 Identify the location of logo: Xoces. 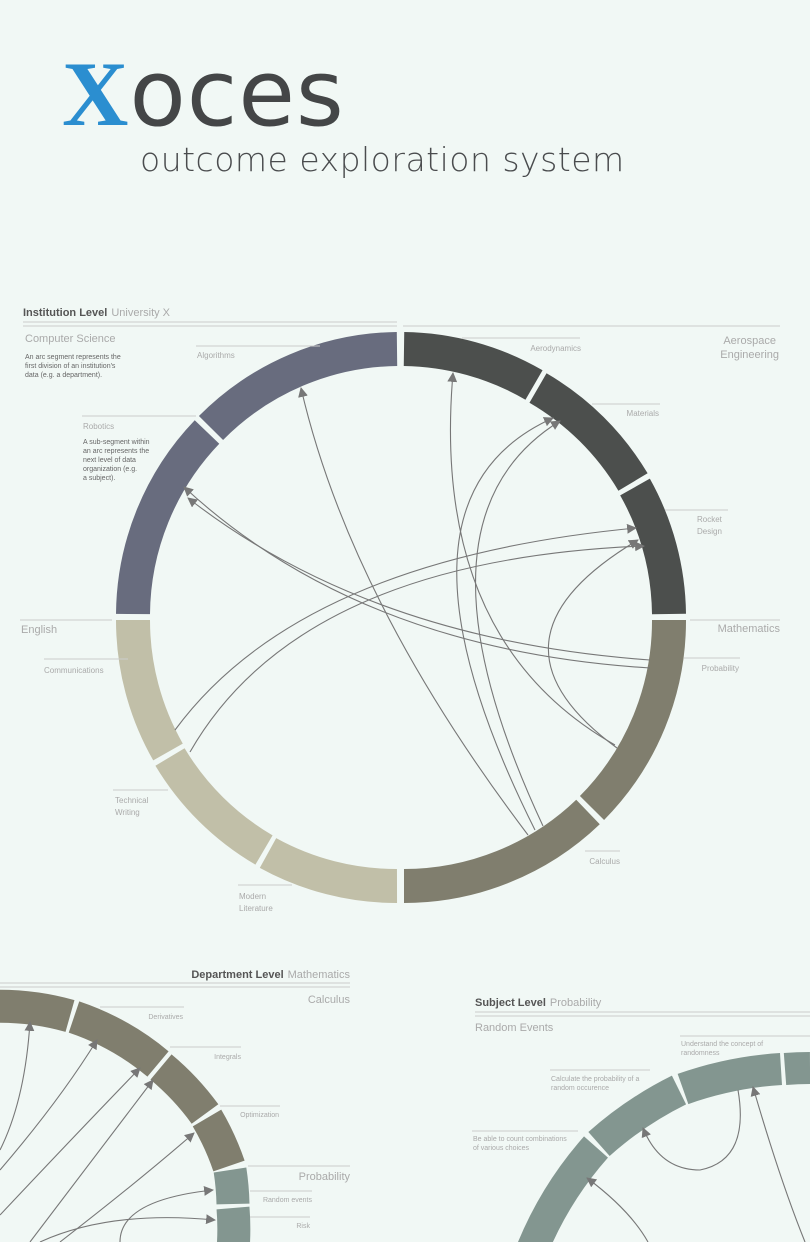
(203, 94).